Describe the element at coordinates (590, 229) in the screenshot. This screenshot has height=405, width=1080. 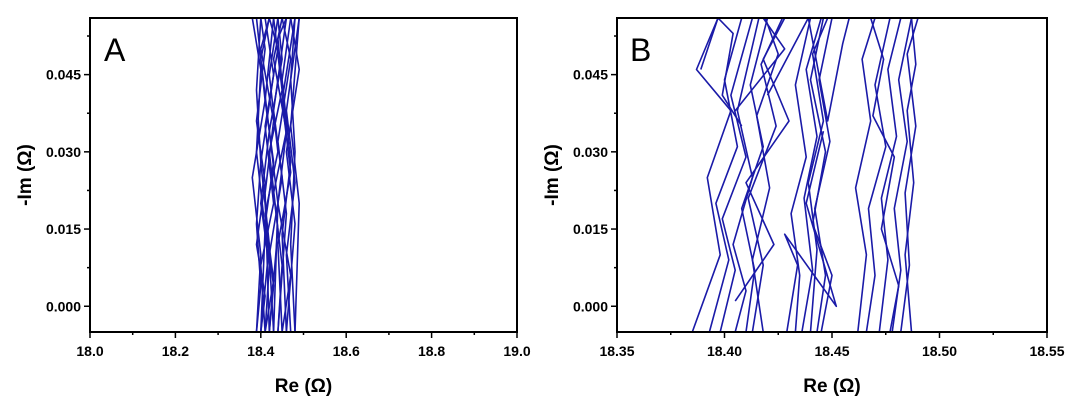
I see `panel-b-y-tick-label: 0.015` at that location.